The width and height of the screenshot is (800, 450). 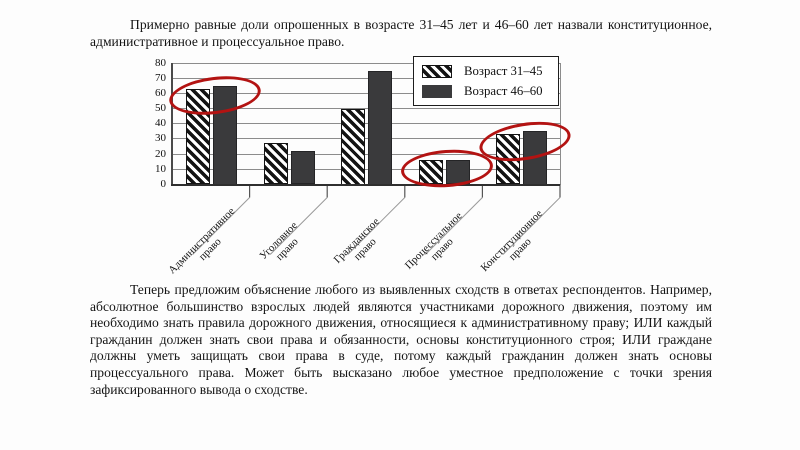 What do you see at coordinates (163, 184) in the screenshot?
I see `y-axis-label: 0` at bounding box center [163, 184].